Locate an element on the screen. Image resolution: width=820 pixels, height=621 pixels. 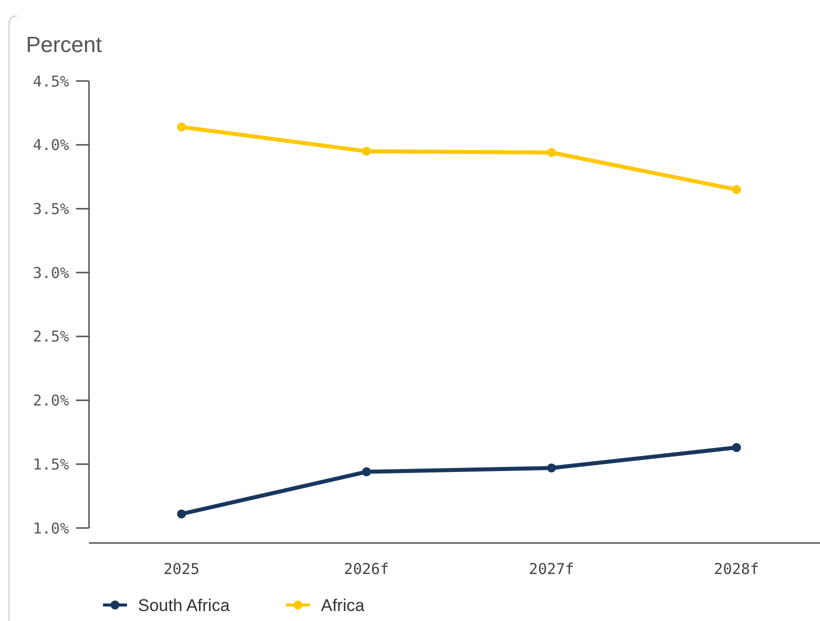
legend-label: Africa is located at coordinates (343, 605).